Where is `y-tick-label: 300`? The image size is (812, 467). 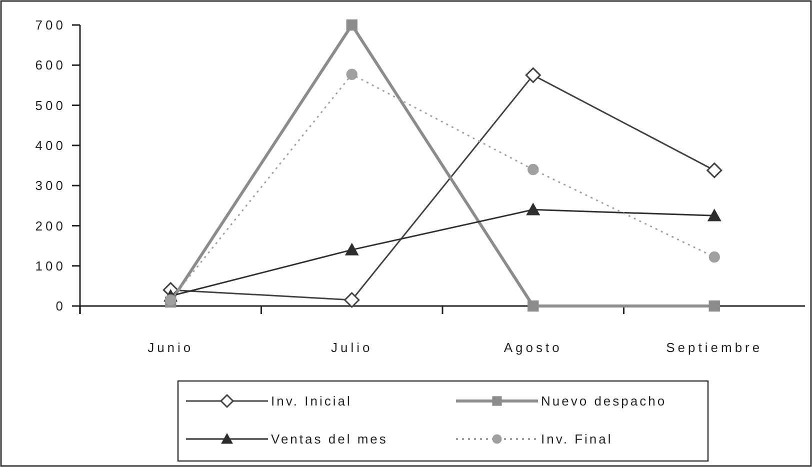 y-tick-label: 300 is located at coordinates (50, 186).